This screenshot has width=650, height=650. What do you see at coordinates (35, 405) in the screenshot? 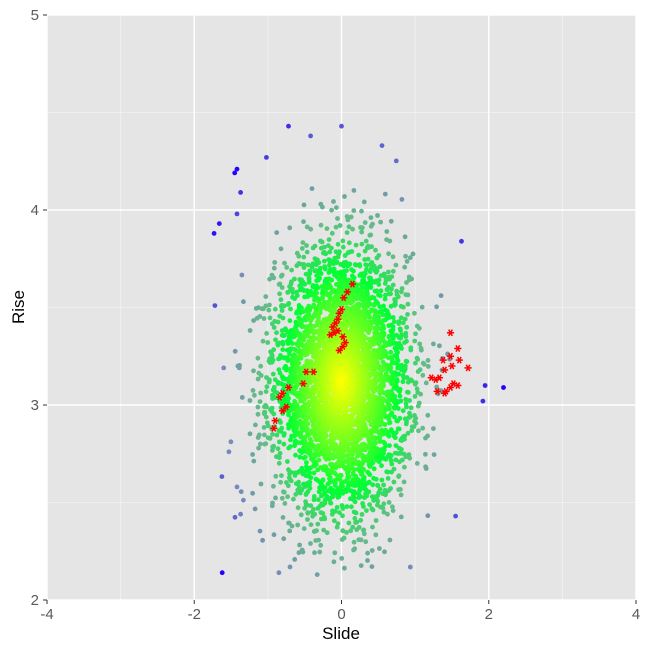
I see `y-tick-label: 3` at bounding box center [35, 405].